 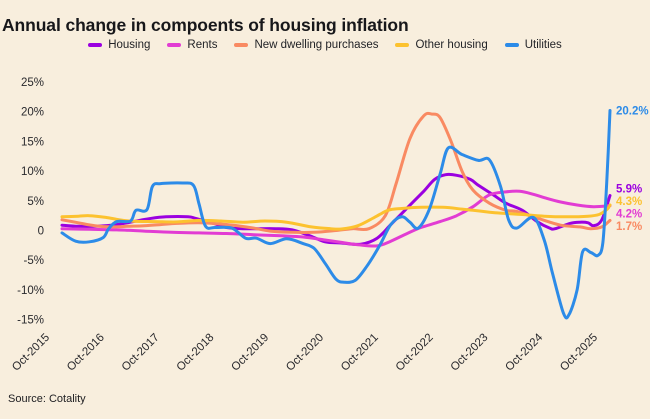 What do you see at coordinates (32, 142) in the screenshot?
I see `y-tick-label: 15%` at bounding box center [32, 142].